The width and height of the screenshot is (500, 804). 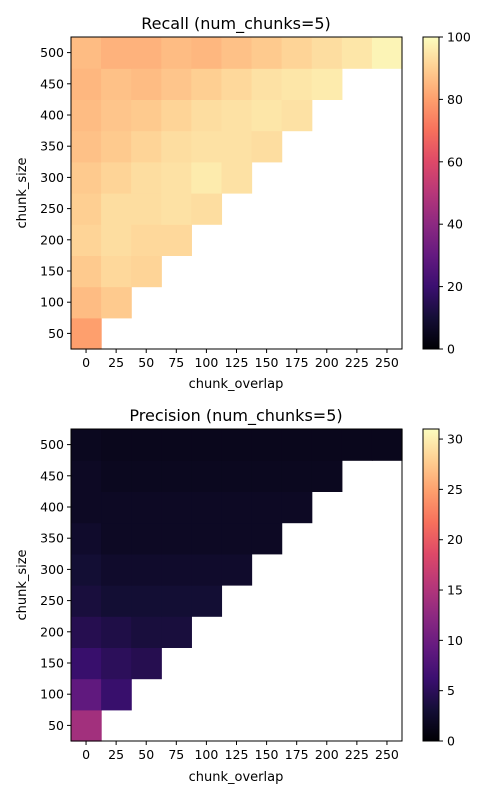 I want to click on chart-title: Recall (num_chunks=5), so click(x=236, y=24).